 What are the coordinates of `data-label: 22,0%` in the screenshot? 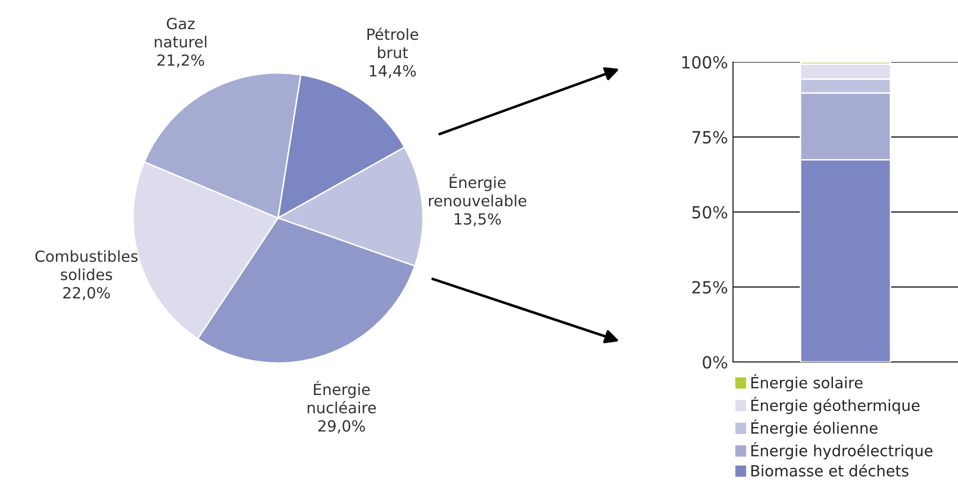 It's located at (86, 293).